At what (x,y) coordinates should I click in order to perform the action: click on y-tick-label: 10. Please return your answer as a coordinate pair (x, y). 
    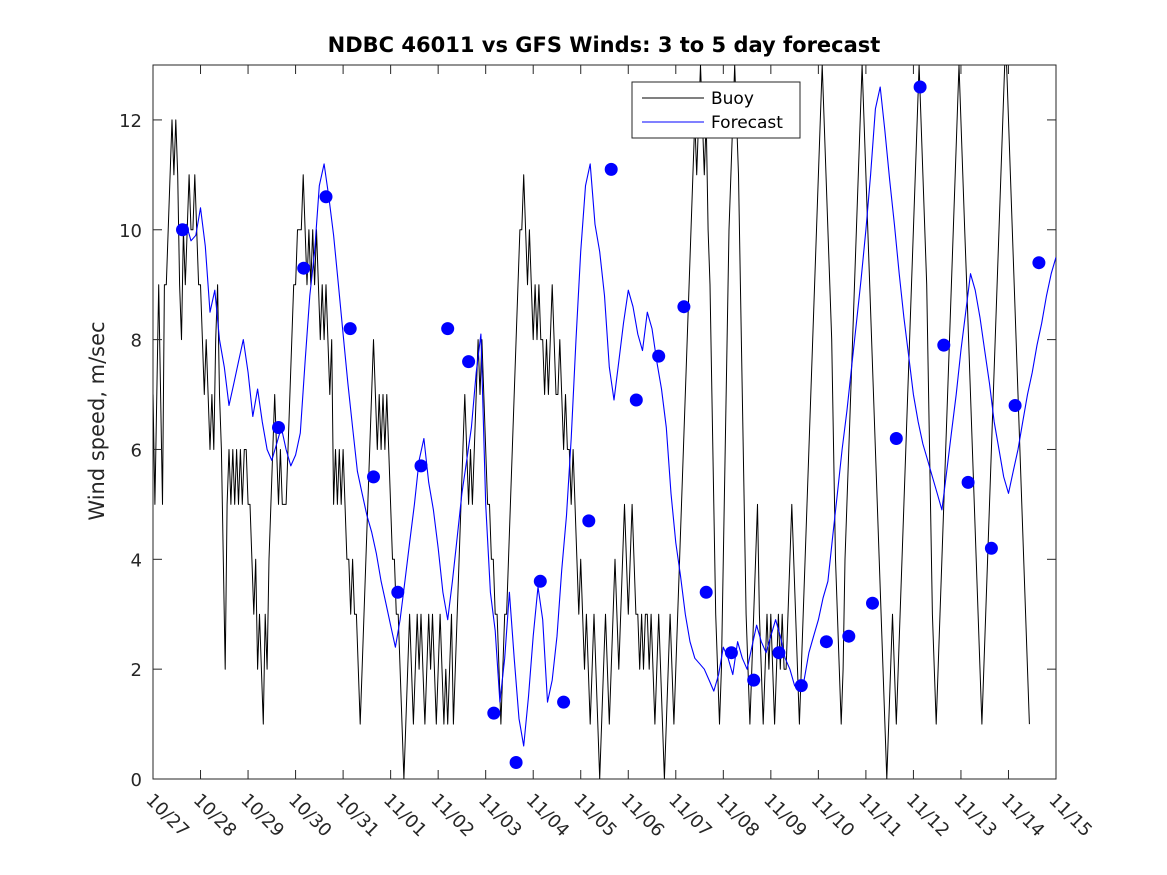
    Looking at the image, I should click on (130, 231).